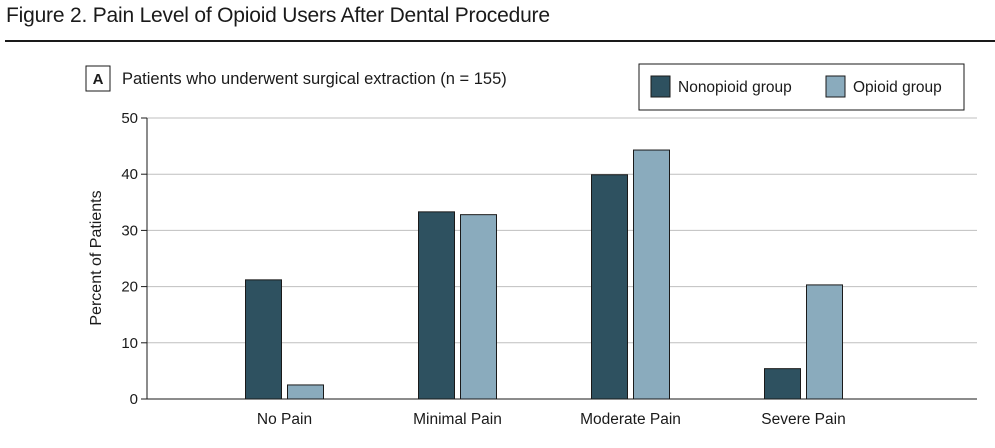  I want to click on x-category-label-no-pain: No Pain, so click(284, 419).